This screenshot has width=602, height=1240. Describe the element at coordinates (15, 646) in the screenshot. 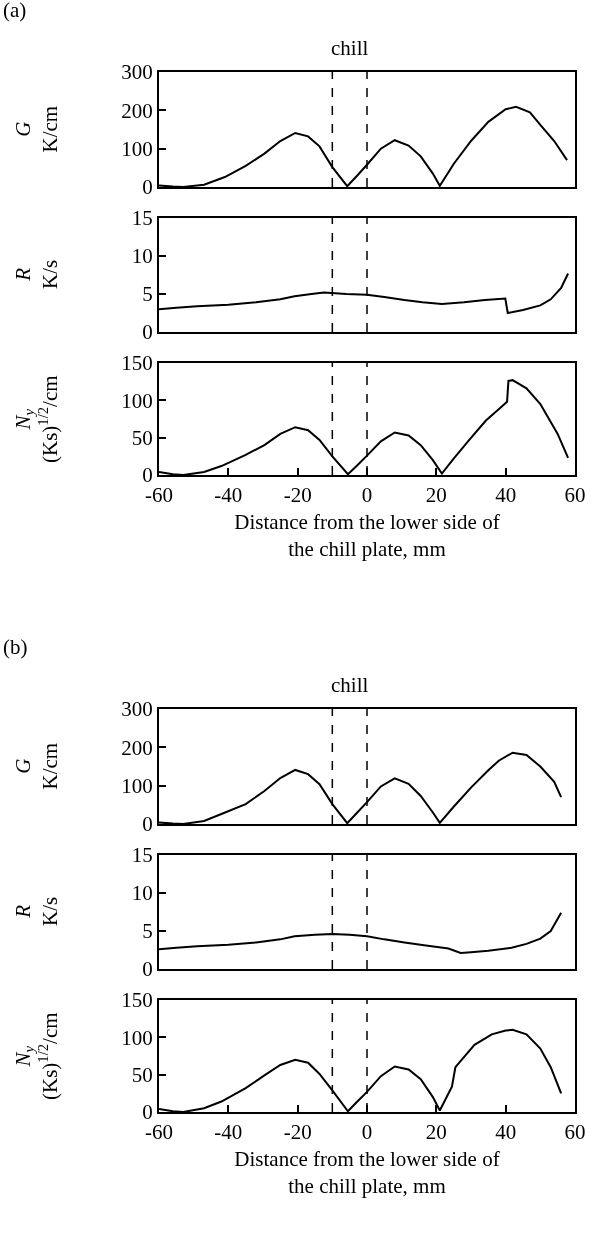

I see `chart-title: (b)` at that location.